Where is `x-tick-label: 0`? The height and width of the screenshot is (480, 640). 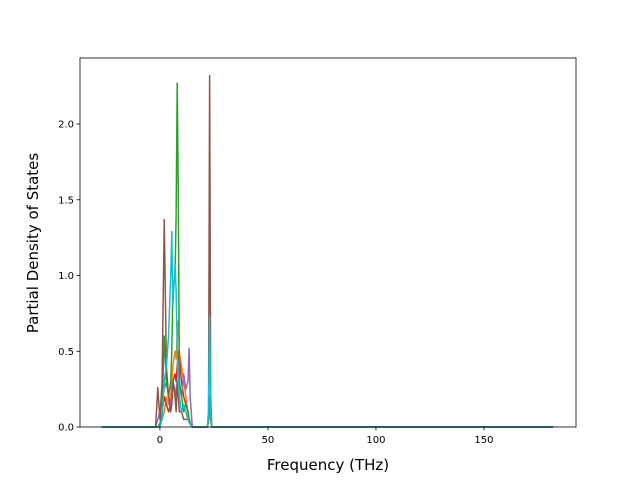
x-tick-label: 0 is located at coordinates (160, 440).